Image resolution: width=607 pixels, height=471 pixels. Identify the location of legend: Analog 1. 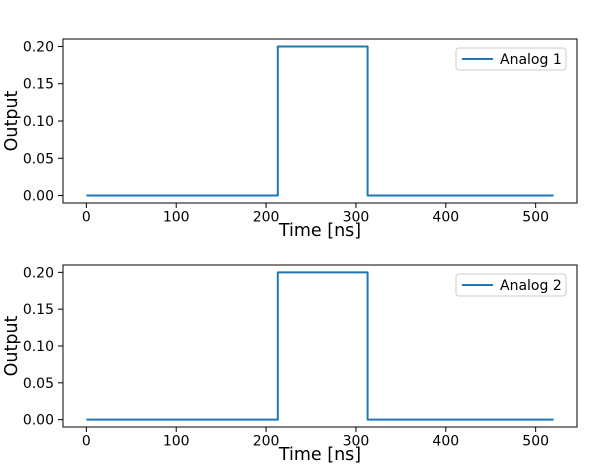
(511, 59).